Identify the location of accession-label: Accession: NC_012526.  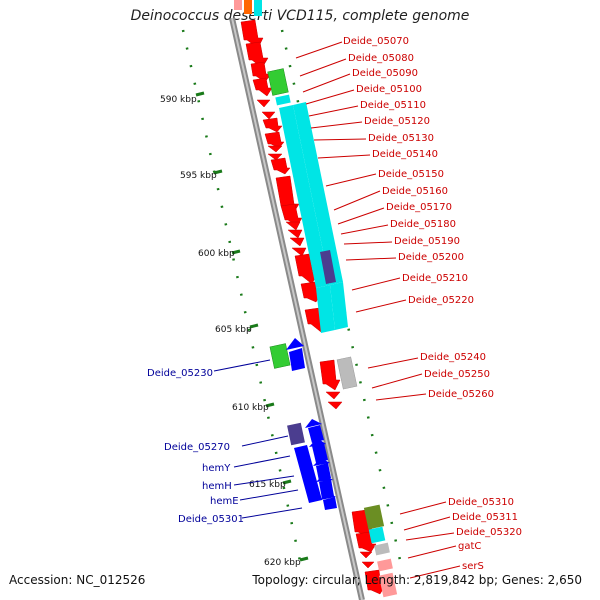
(77, 580).